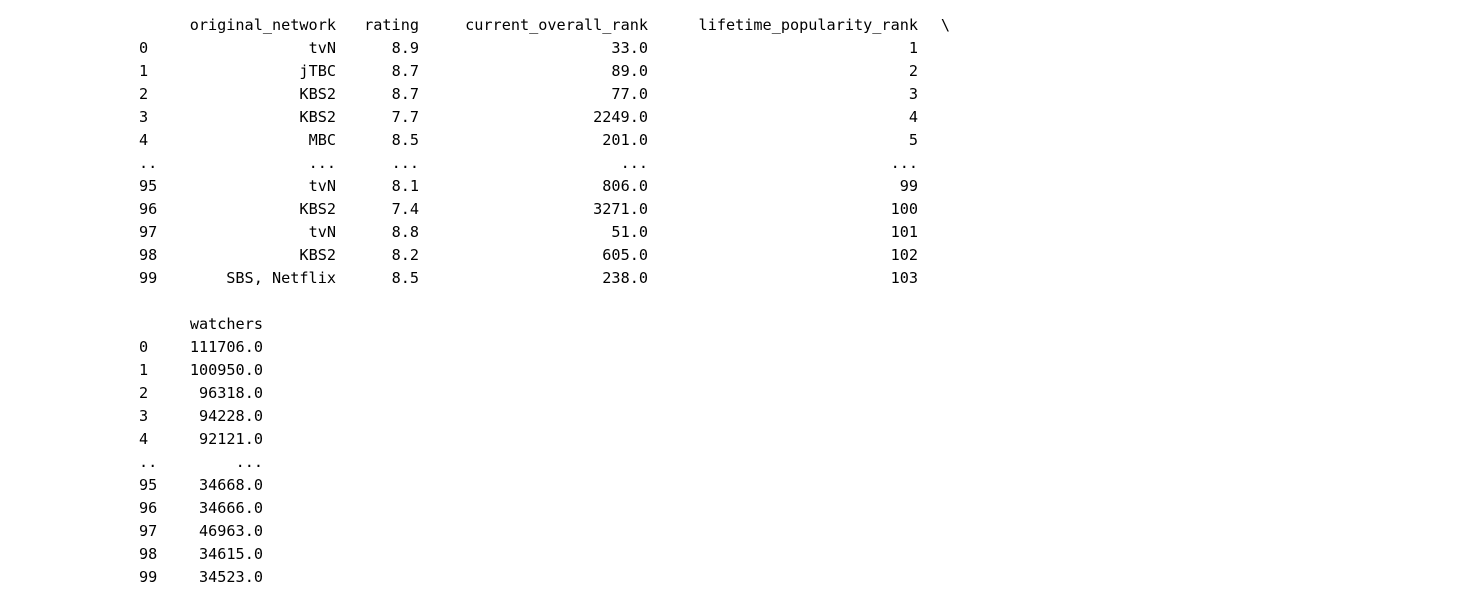 The width and height of the screenshot is (1467, 602). What do you see at coordinates (544, 531) in the screenshot?
I see `table-row: 97 46963.0` at bounding box center [544, 531].